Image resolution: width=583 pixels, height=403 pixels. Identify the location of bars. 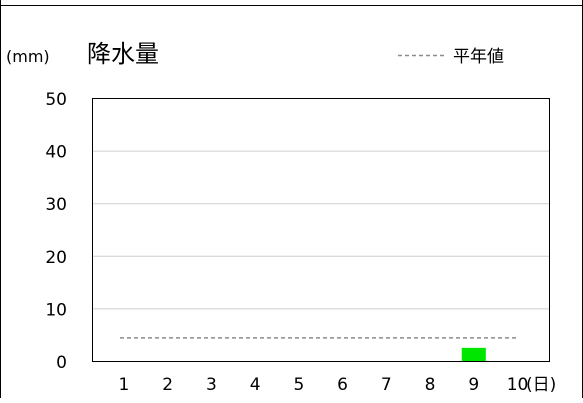
(473, 354).